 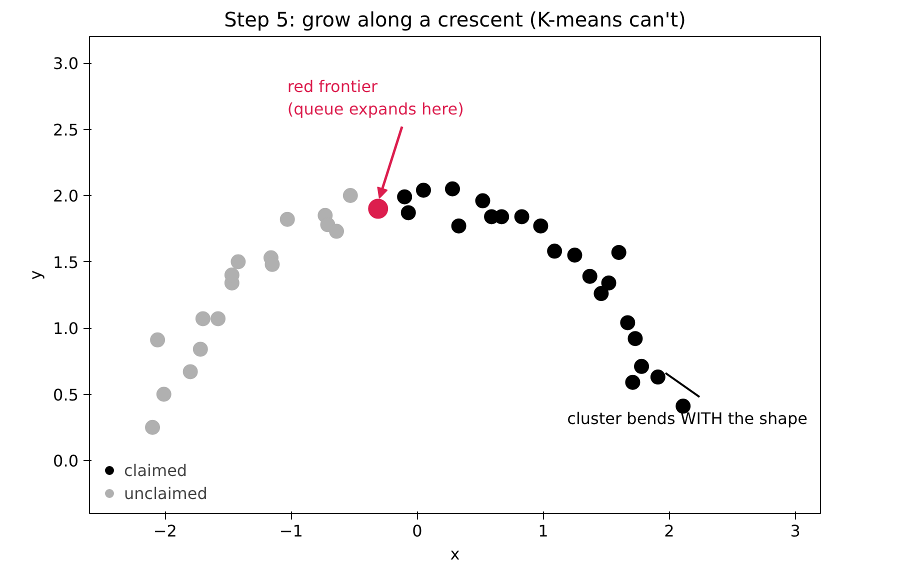 What do you see at coordinates (165, 531) in the screenshot?
I see `x-tick-label: −2` at bounding box center [165, 531].